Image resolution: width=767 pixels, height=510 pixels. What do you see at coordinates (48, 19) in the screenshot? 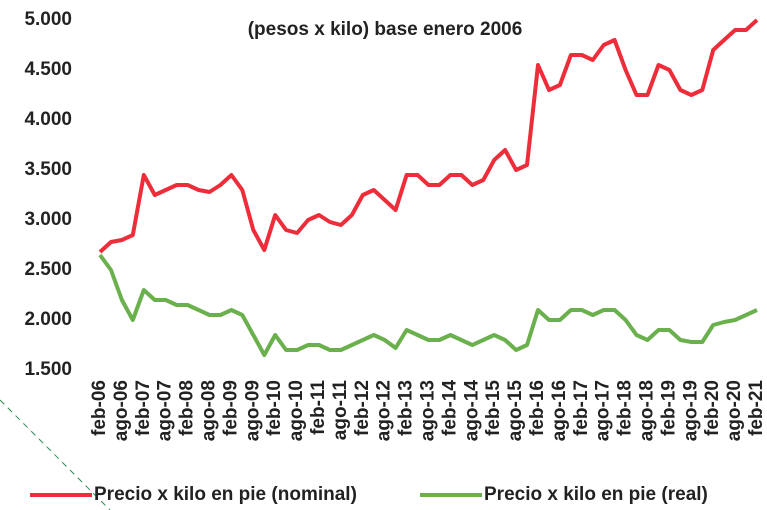
I see `y-tick-label: 5.000` at bounding box center [48, 19].